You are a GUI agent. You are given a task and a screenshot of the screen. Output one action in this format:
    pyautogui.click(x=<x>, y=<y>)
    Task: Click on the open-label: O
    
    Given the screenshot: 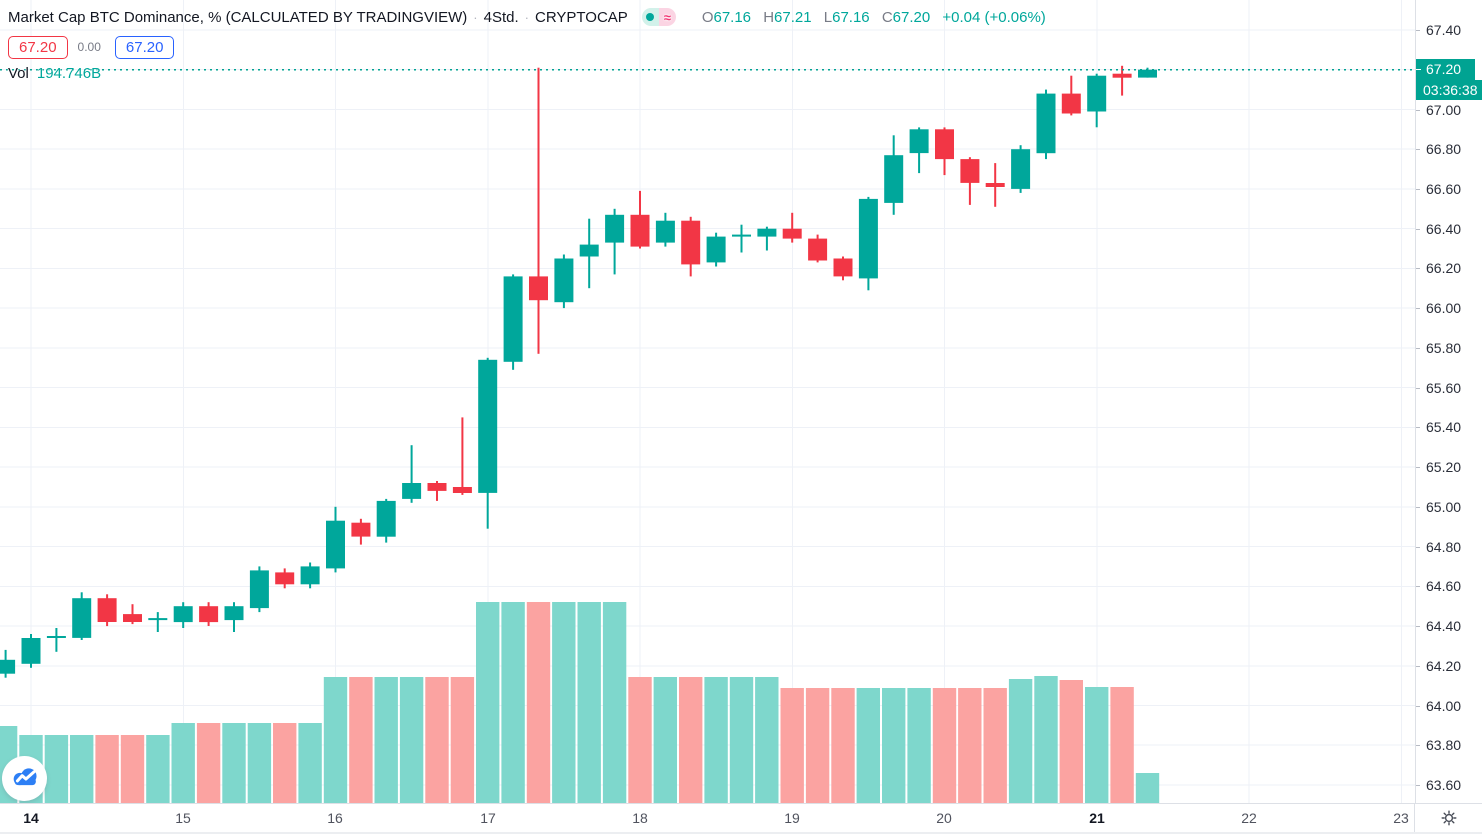 What is the action you would take?
    pyautogui.click(x=707, y=17)
    